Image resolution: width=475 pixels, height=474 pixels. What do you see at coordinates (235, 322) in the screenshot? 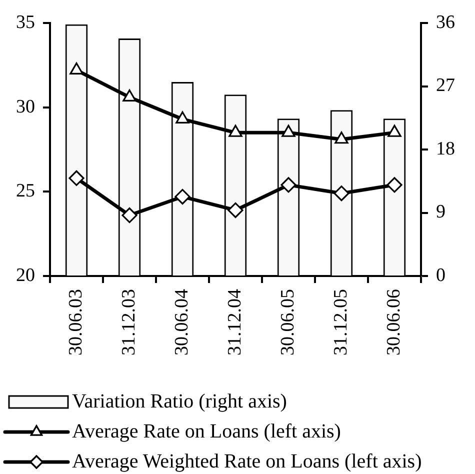
I see `x-tick-label: 31.12.04` at bounding box center [235, 322].